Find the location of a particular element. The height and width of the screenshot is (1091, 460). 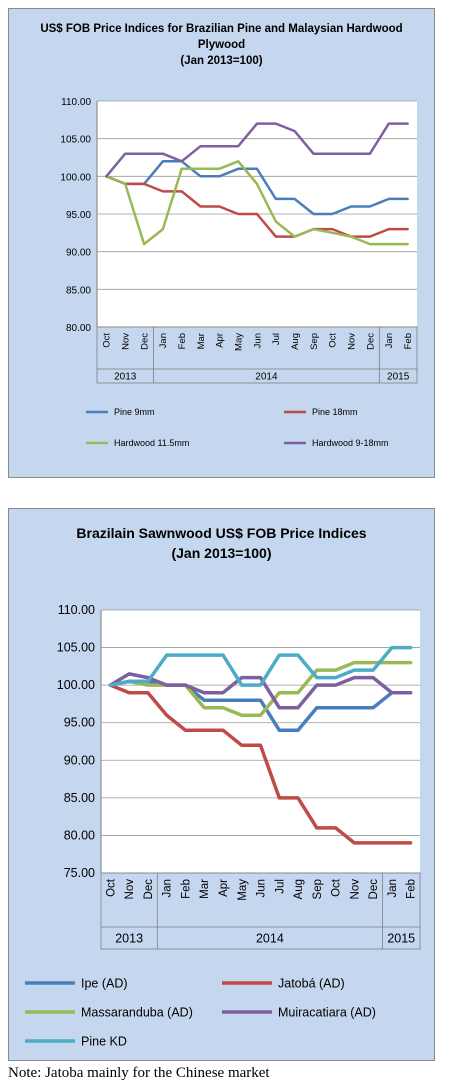

y-tick-label: 75.00 is located at coordinates (79, 873).